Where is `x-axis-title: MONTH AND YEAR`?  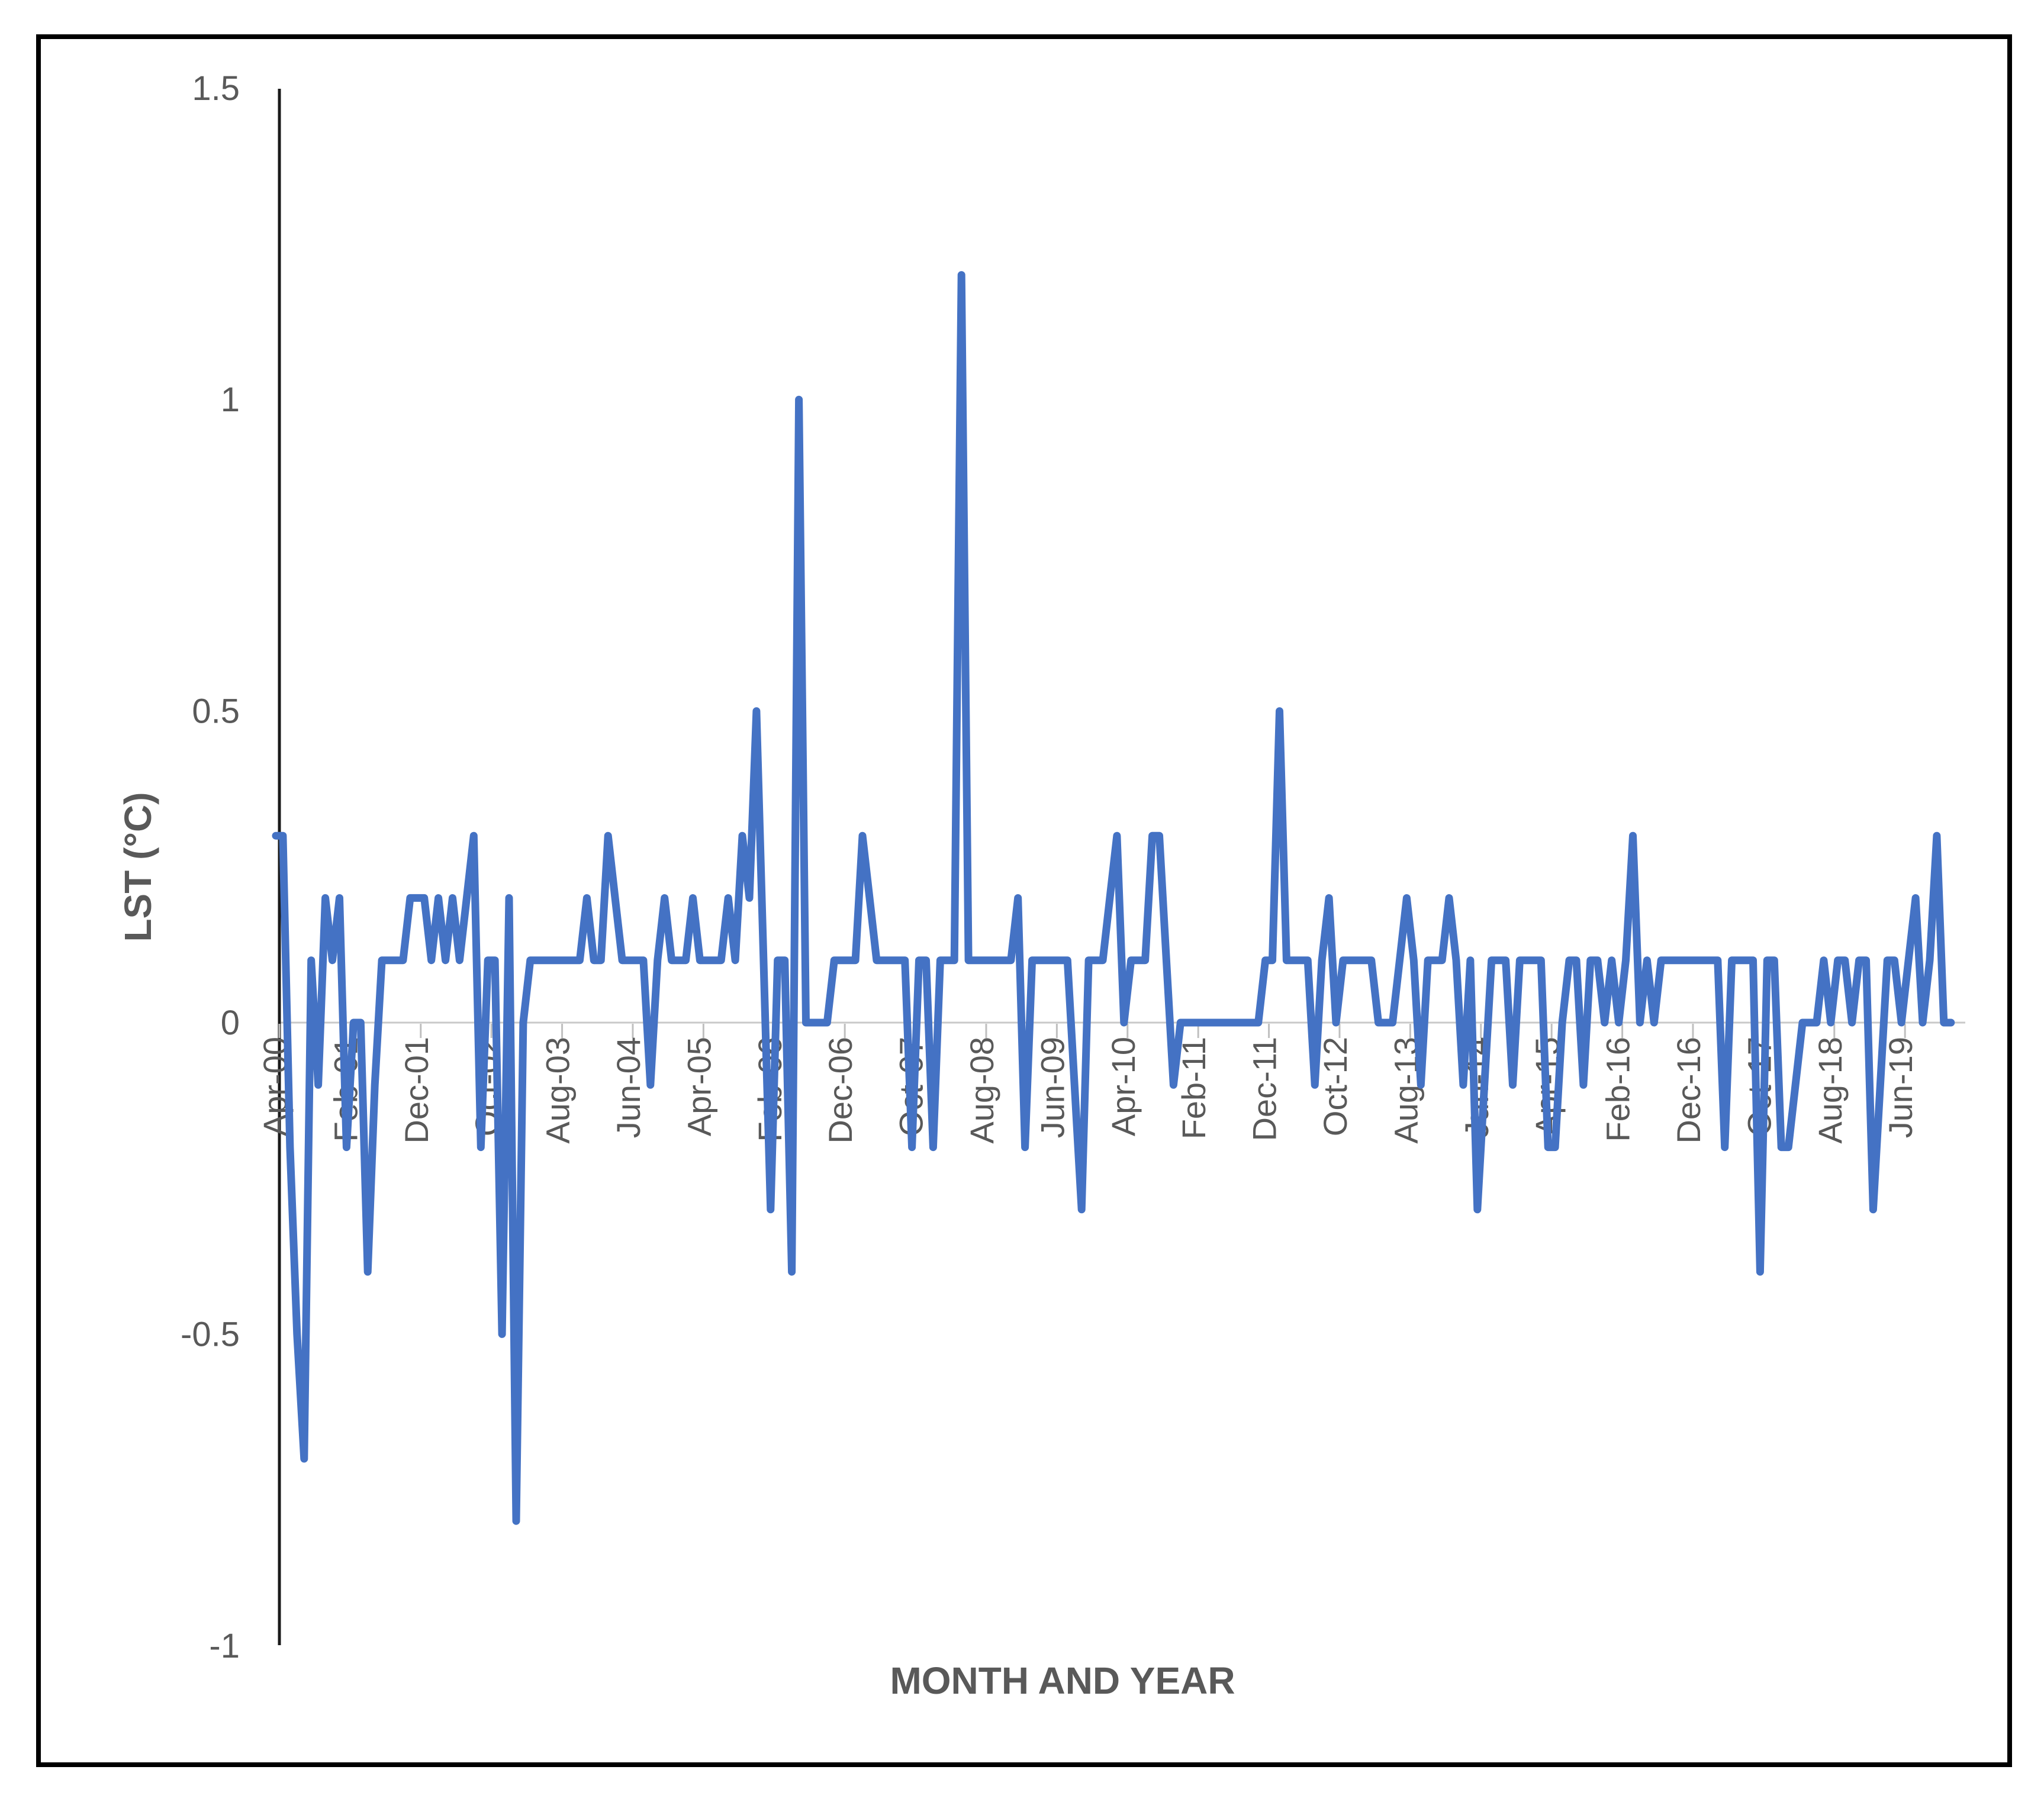
x-axis-title: MONTH AND YEAR is located at coordinates (1062, 1680).